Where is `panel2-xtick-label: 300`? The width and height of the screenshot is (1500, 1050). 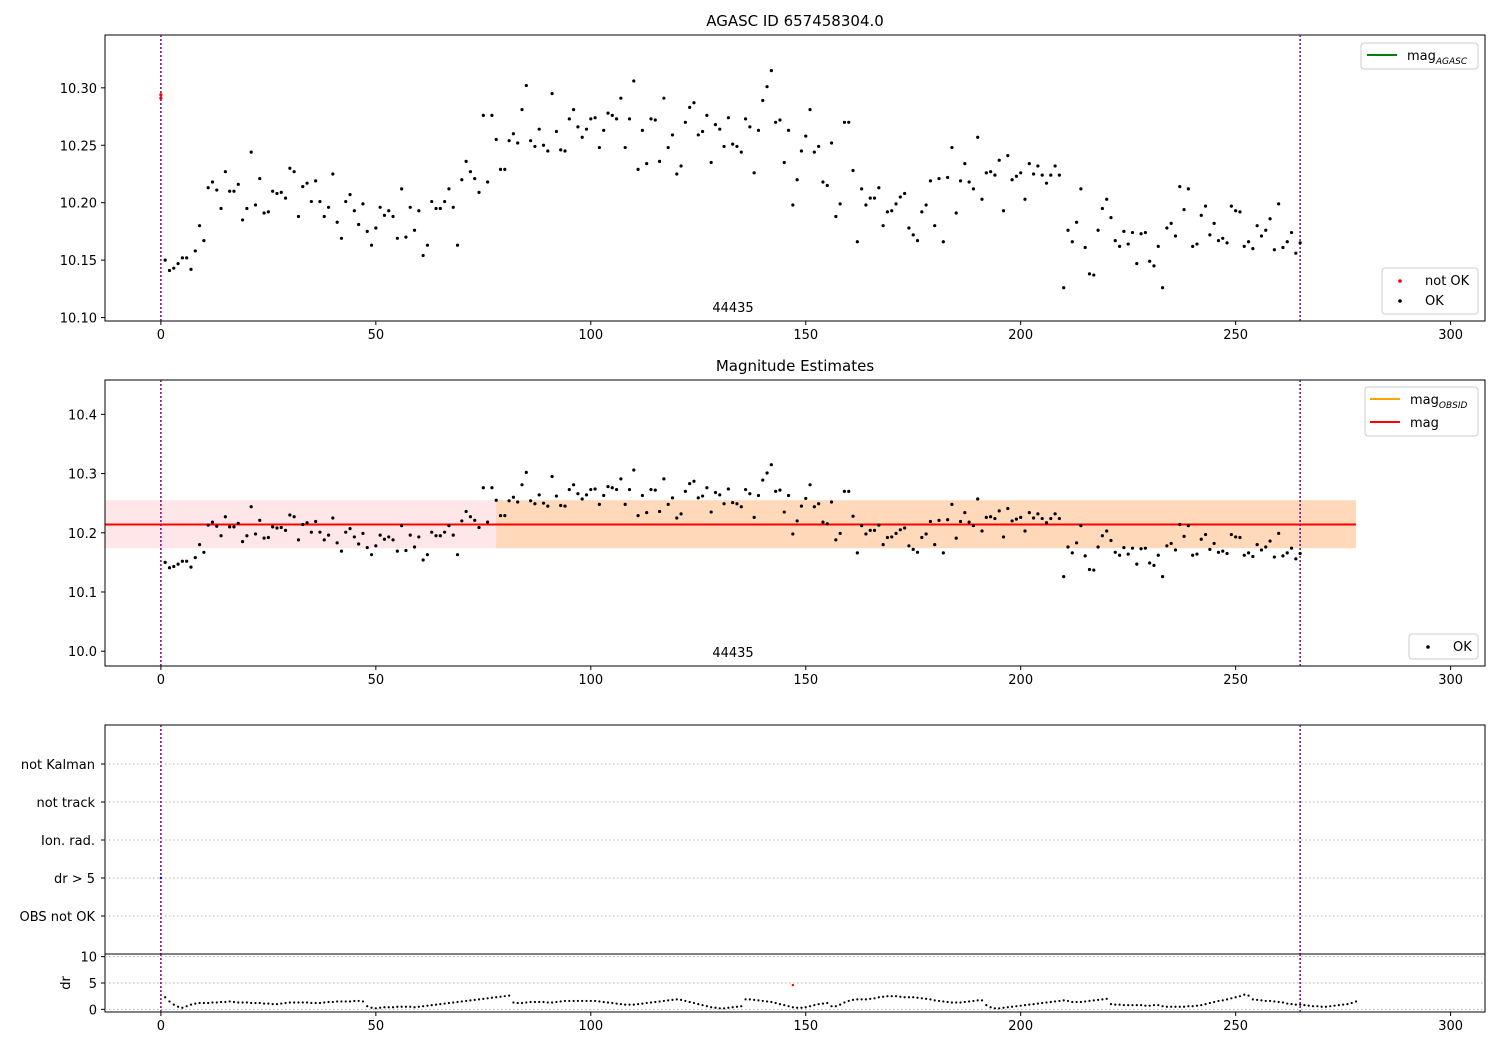 panel2-xtick-label: 300 is located at coordinates (1450, 680).